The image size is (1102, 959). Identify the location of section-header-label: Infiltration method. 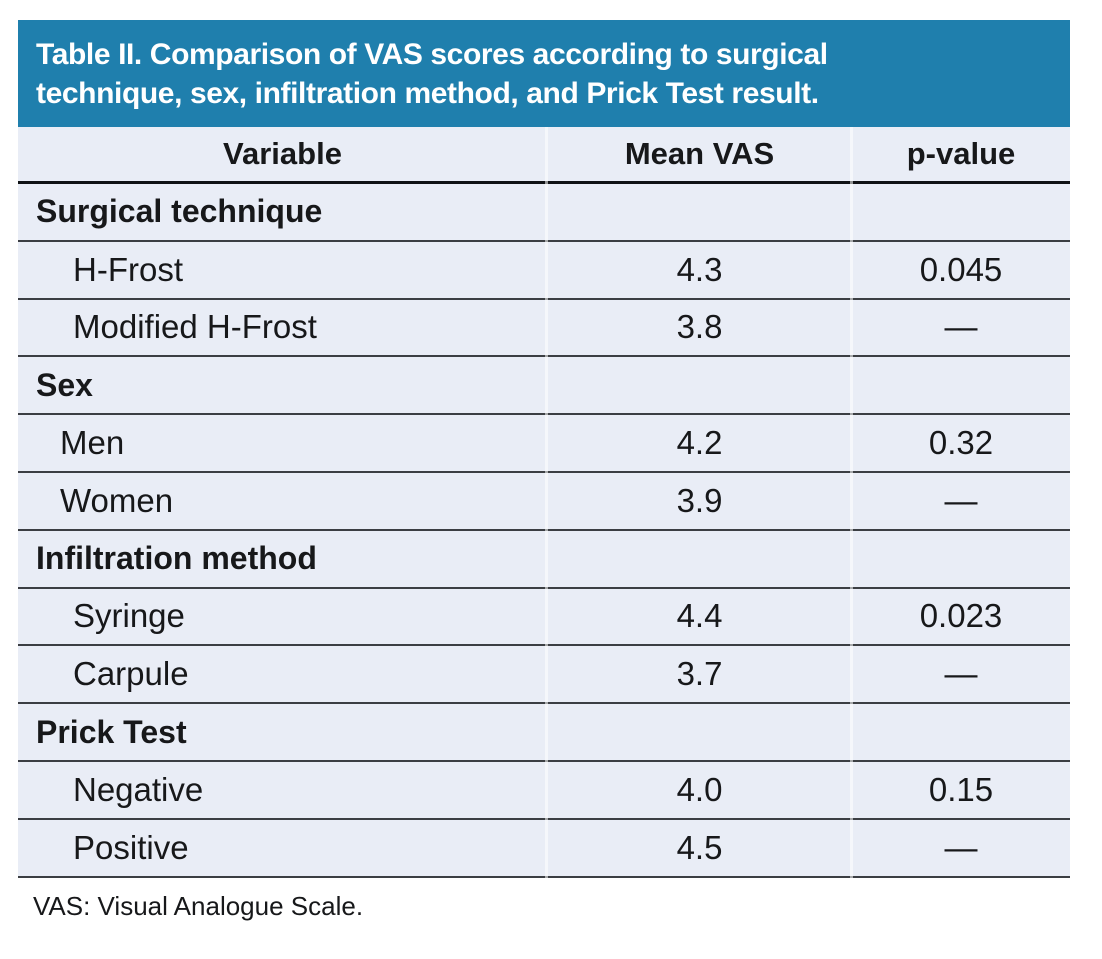
(176, 558).